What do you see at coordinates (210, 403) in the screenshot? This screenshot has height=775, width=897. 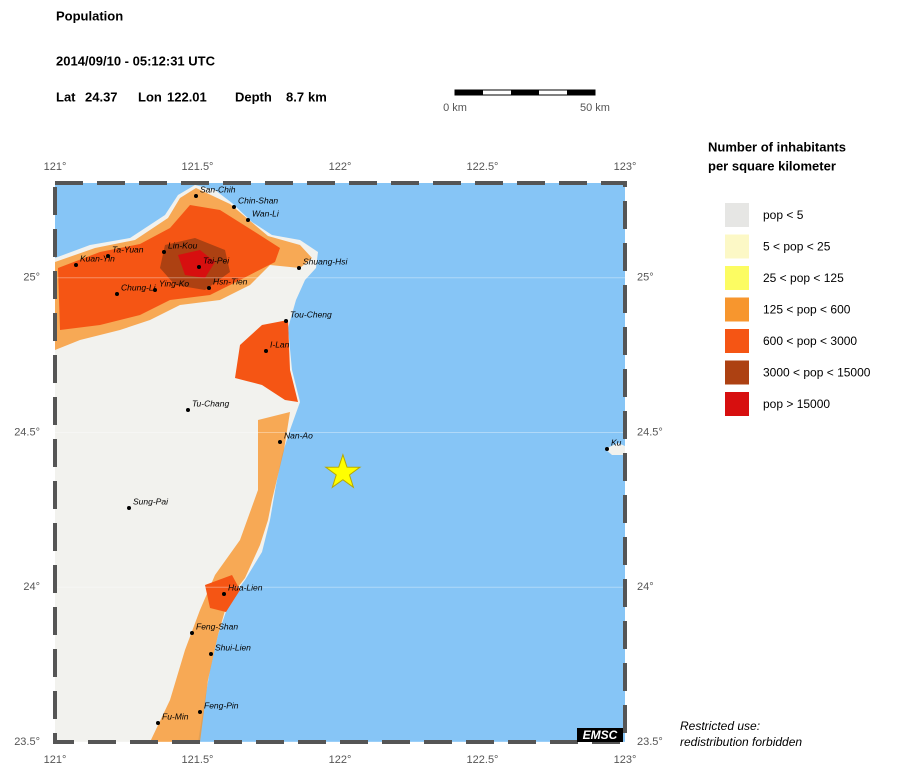 I see `city-label: Tu-Chang` at bounding box center [210, 403].